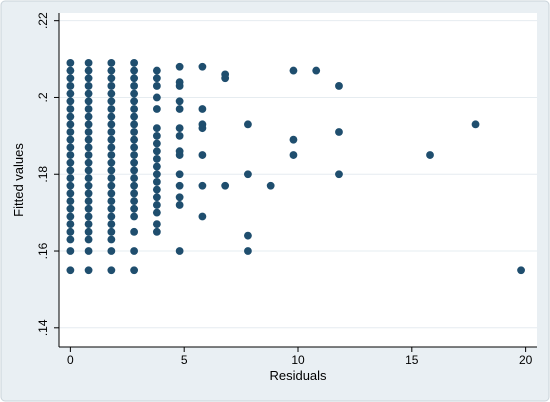  Describe the element at coordinates (298, 375) in the screenshot. I see `x-axis-label: Residuals` at that location.